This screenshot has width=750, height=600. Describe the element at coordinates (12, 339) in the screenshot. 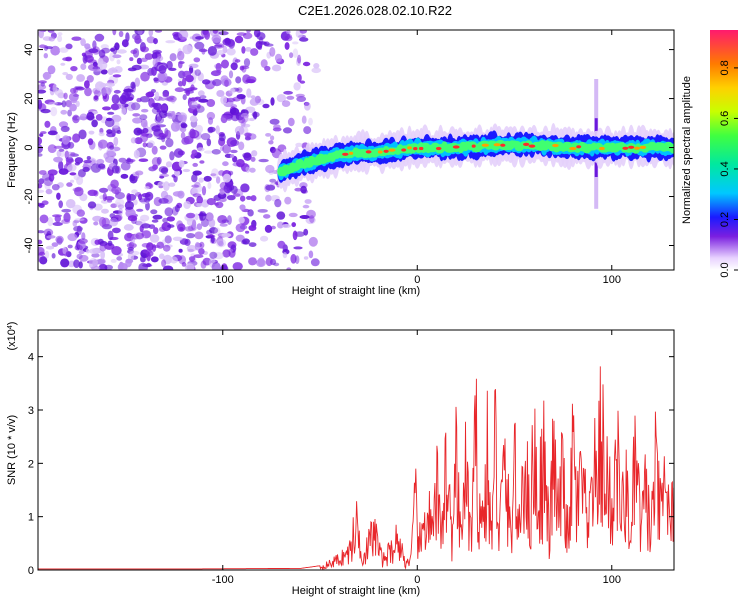

I see `snr-multiplier-base: (x10` at that location.